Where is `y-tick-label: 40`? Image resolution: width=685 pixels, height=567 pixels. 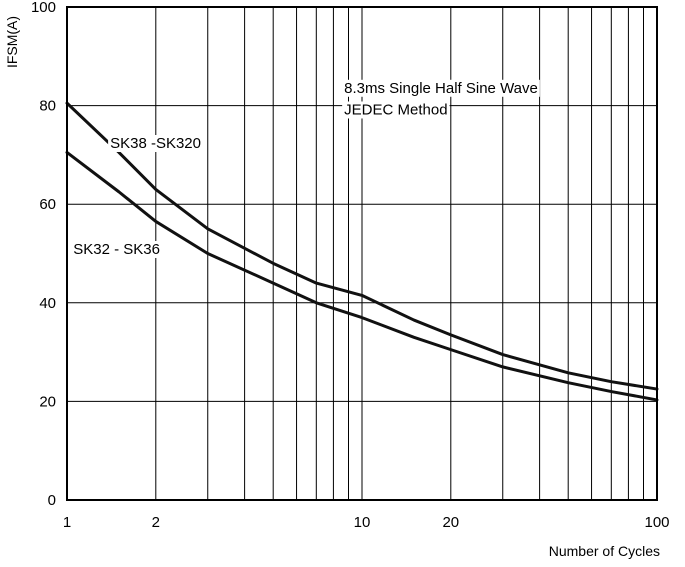 y-tick-label: 40 is located at coordinates (47, 303).